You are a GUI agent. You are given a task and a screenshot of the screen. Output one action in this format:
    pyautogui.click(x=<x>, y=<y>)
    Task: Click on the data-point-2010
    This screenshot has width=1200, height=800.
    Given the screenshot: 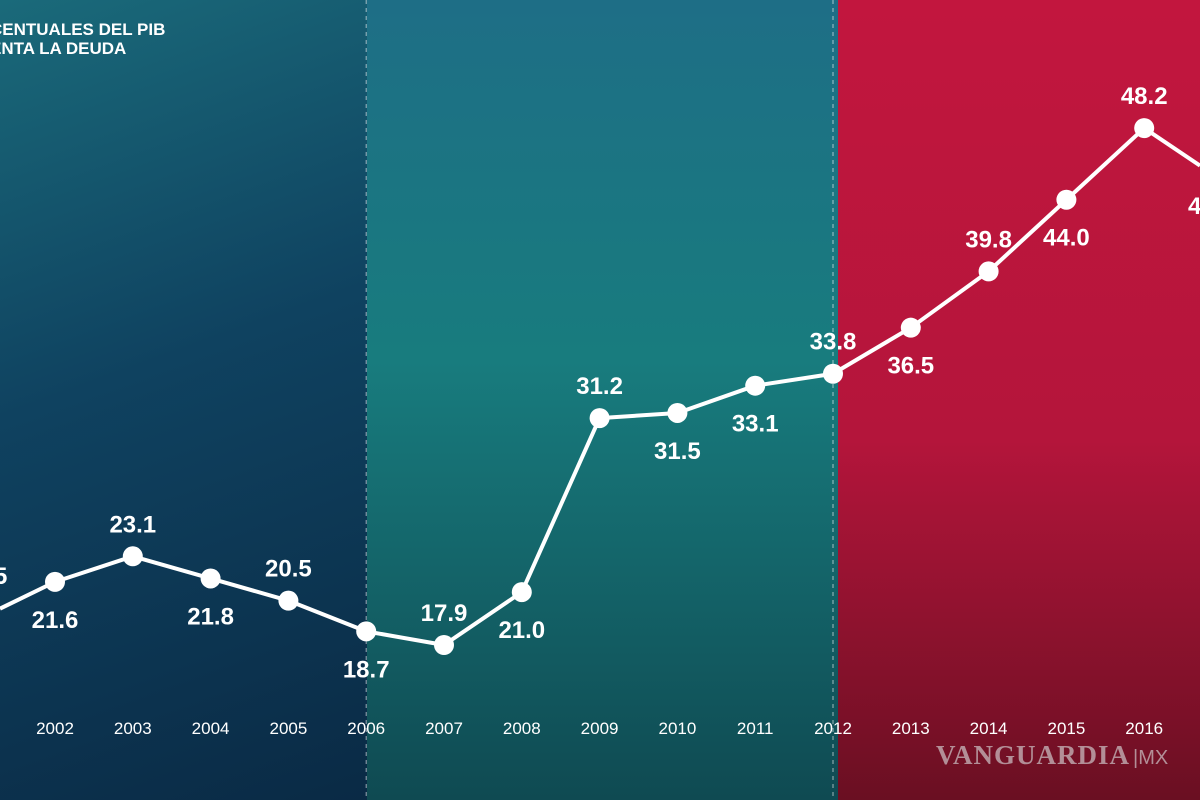 What is the action you would take?
    pyautogui.click(x=677, y=412)
    